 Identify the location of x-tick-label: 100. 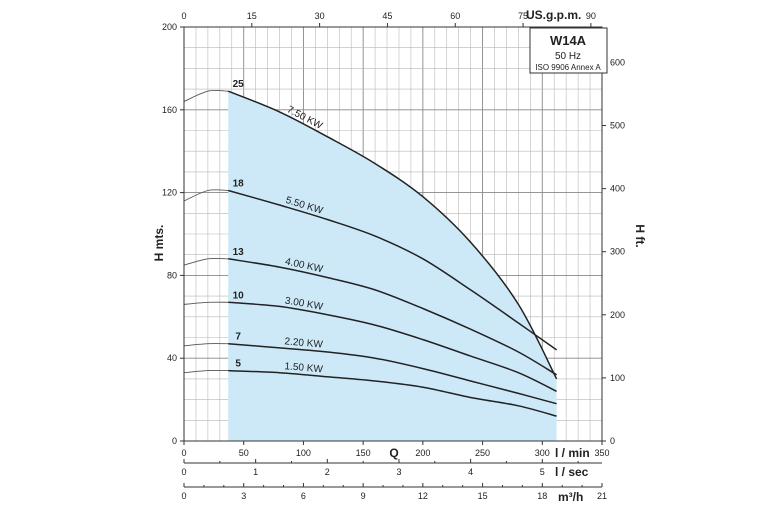
(303, 453).